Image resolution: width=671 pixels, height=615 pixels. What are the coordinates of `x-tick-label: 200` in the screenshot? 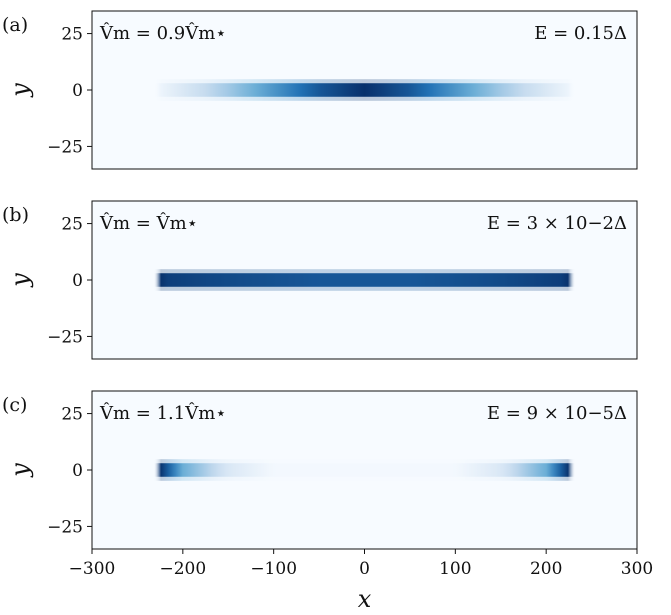 It's located at (546, 569).